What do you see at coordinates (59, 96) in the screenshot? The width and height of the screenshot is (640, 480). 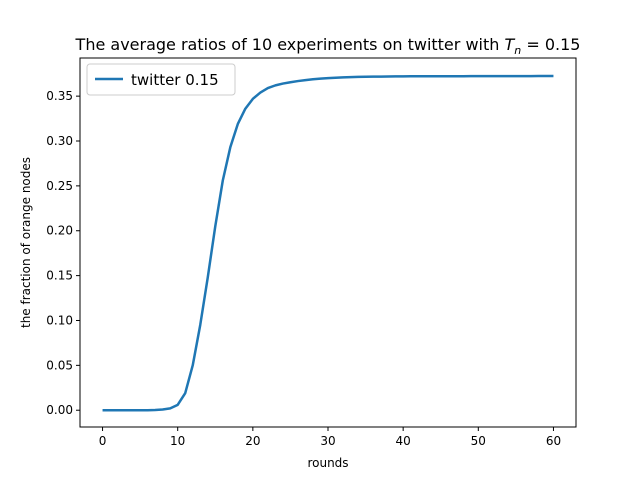 I see `y-tick-label: 0.35` at bounding box center [59, 96].